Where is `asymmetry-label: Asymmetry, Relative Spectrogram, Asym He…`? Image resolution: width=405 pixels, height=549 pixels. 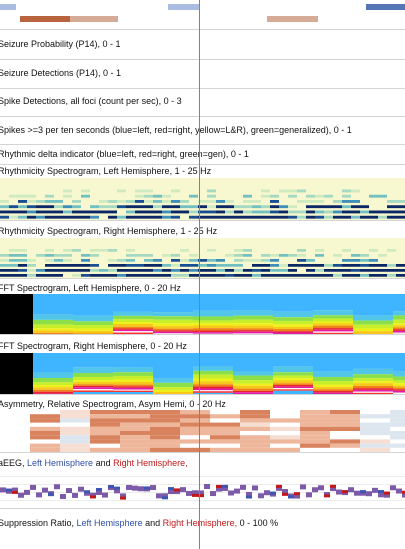
asymmetry-label: Asymmetry, Relative Spectrogram, Asym He… is located at coordinates (113, 404).